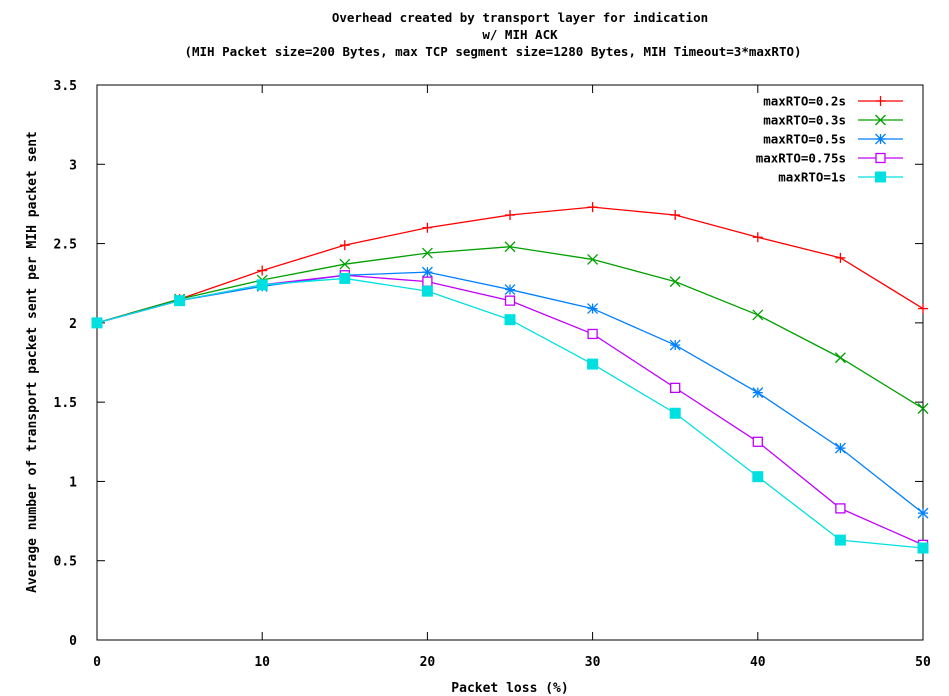 Image resolution: width=949 pixels, height=696 pixels. I want to click on x-tick-label: 40, so click(758, 662).